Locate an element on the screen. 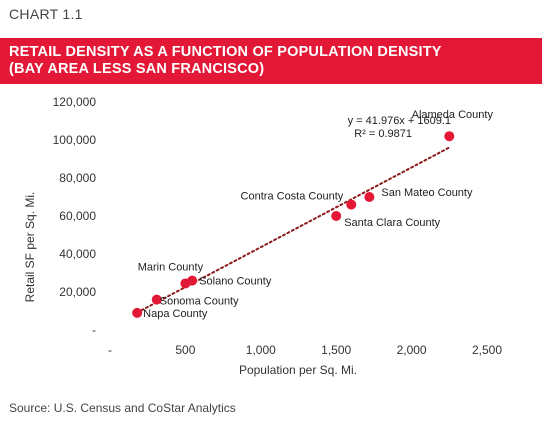 The width and height of the screenshot is (542, 431). x-tick-label: - is located at coordinates (110, 350).